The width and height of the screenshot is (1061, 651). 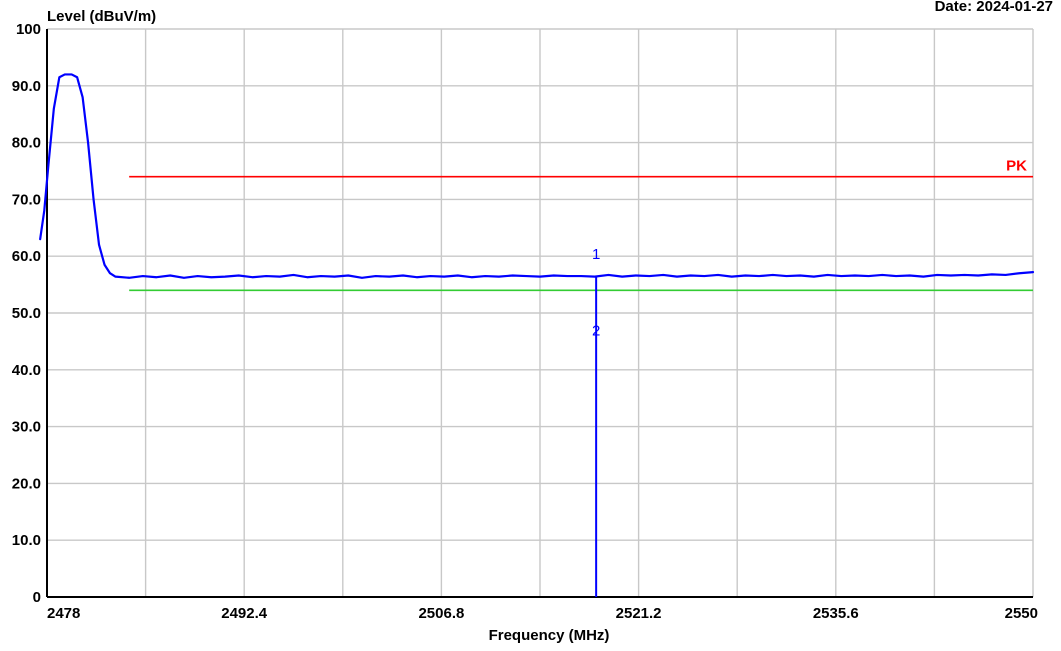 I want to click on x-tick-label: 2506.8, so click(x=441, y=613).